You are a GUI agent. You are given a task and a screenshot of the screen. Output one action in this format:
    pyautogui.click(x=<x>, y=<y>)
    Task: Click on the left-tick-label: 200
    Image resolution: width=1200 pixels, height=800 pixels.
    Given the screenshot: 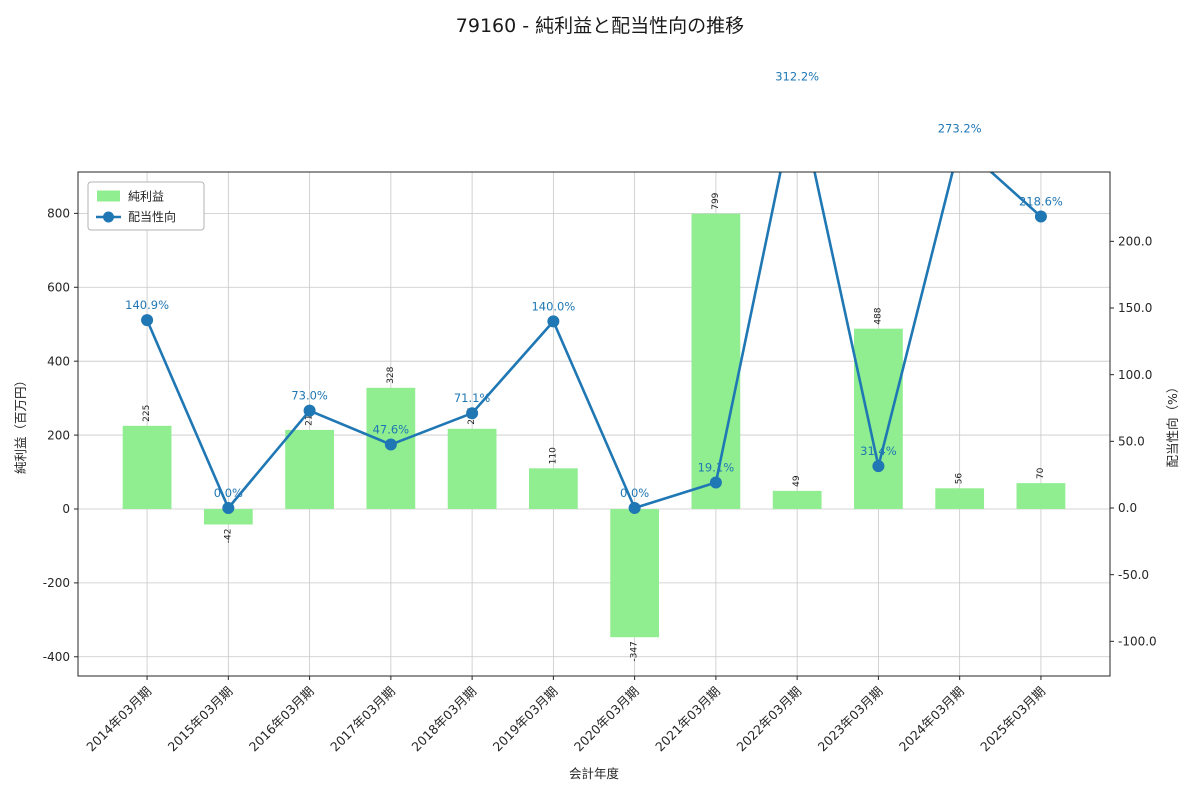 What is the action you would take?
    pyautogui.click(x=58, y=435)
    